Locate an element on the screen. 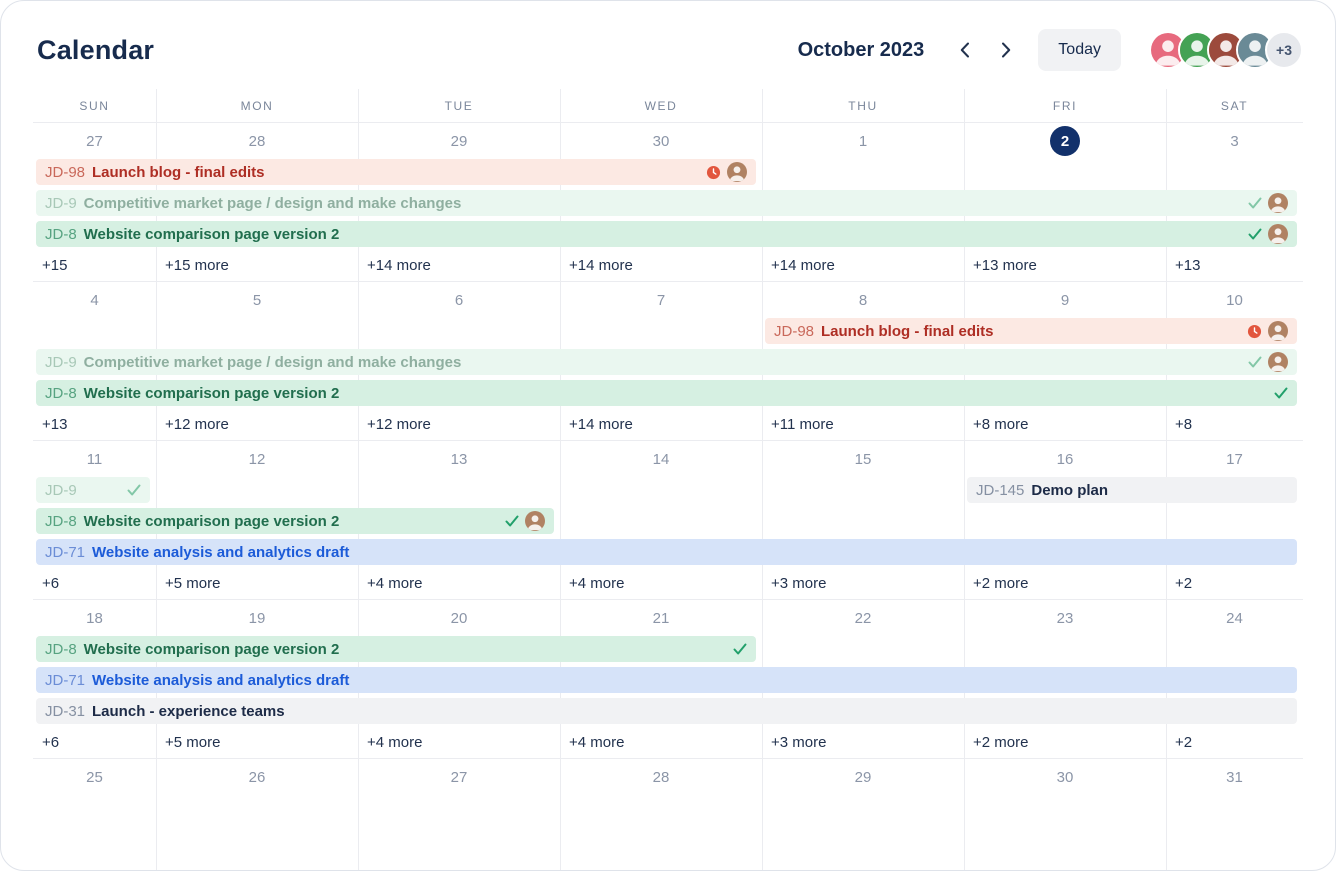 This screenshot has height=871, width=1336. more-events-link: +15 more is located at coordinates (197, 265).